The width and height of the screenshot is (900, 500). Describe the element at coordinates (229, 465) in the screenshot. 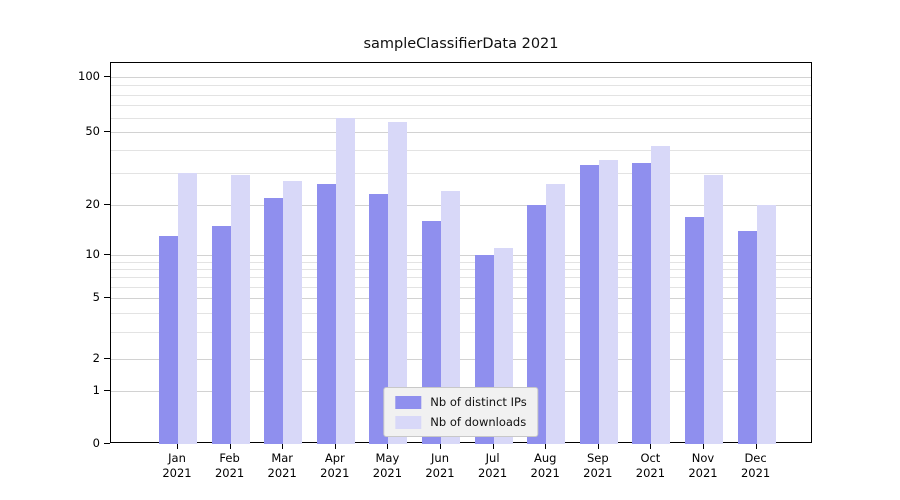

I see `x-tick-label-feb: Feb 2021` at that location.